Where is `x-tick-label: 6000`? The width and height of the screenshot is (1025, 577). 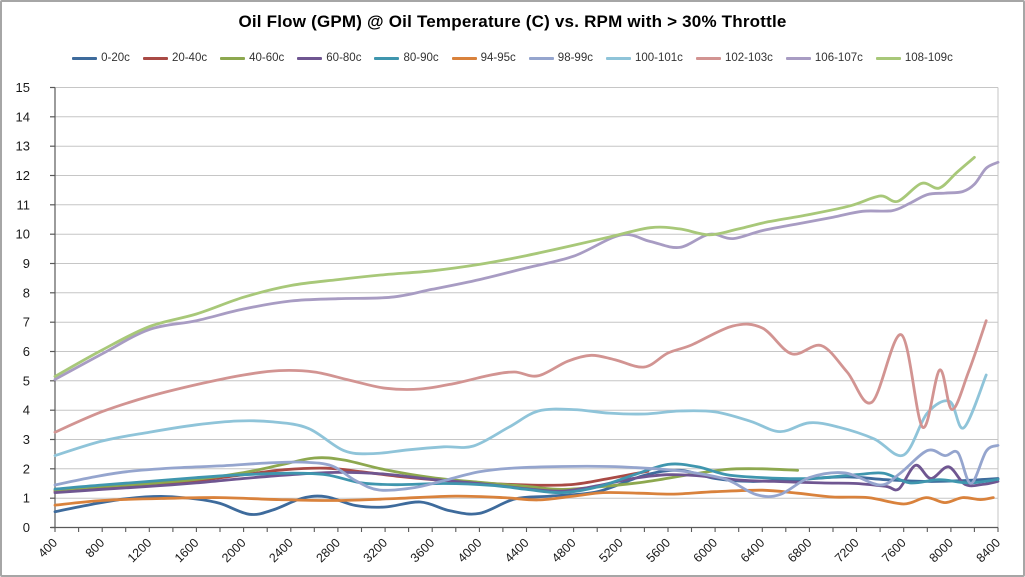 x-tick-label: 6000 is located at coordinates (706, 551).